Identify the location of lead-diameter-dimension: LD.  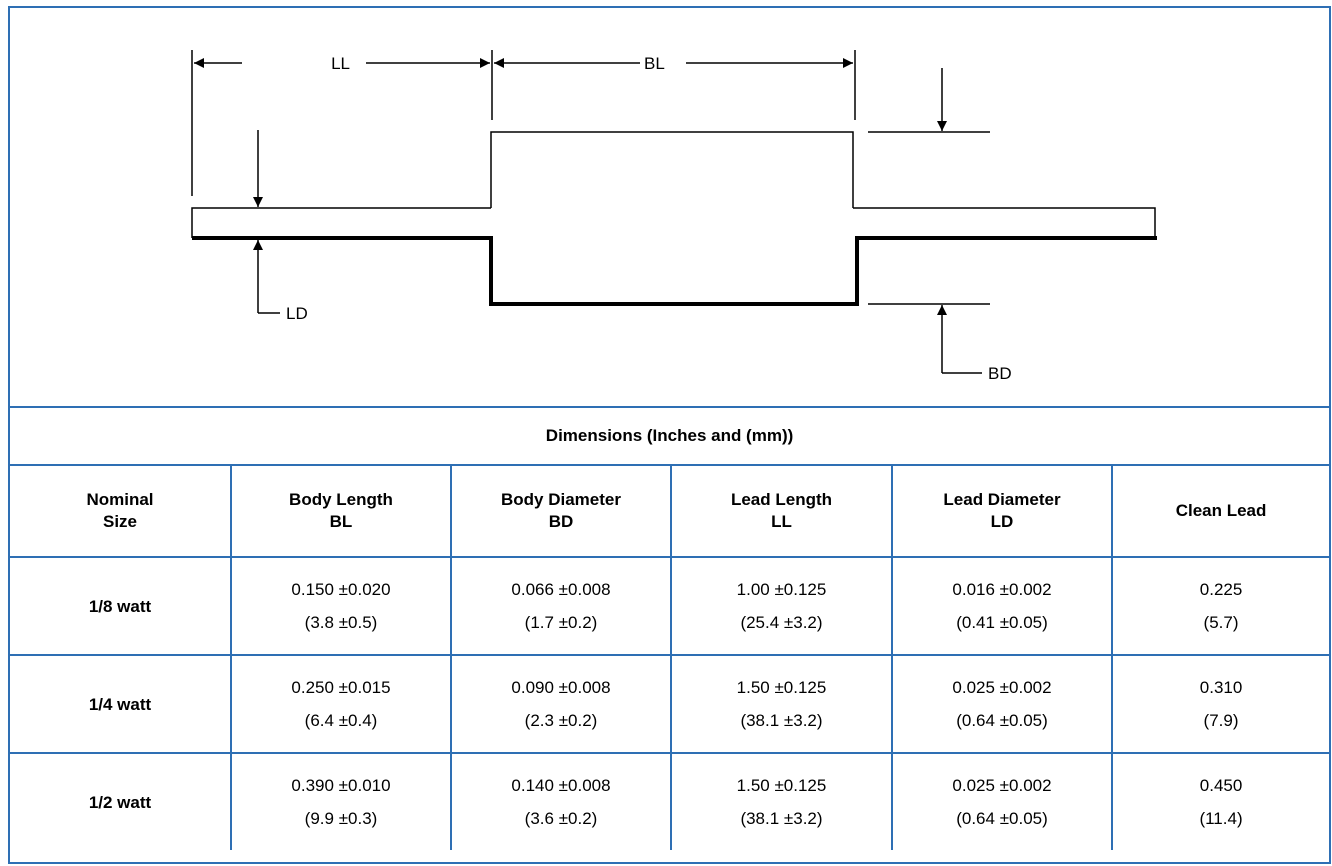
(280, 226).